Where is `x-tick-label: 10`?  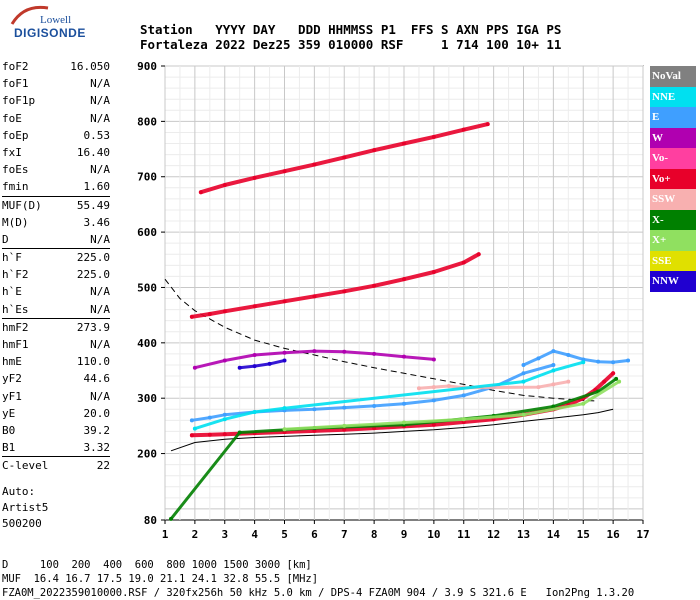
x-tick-label: 10 is located at coordinates (433, 534).